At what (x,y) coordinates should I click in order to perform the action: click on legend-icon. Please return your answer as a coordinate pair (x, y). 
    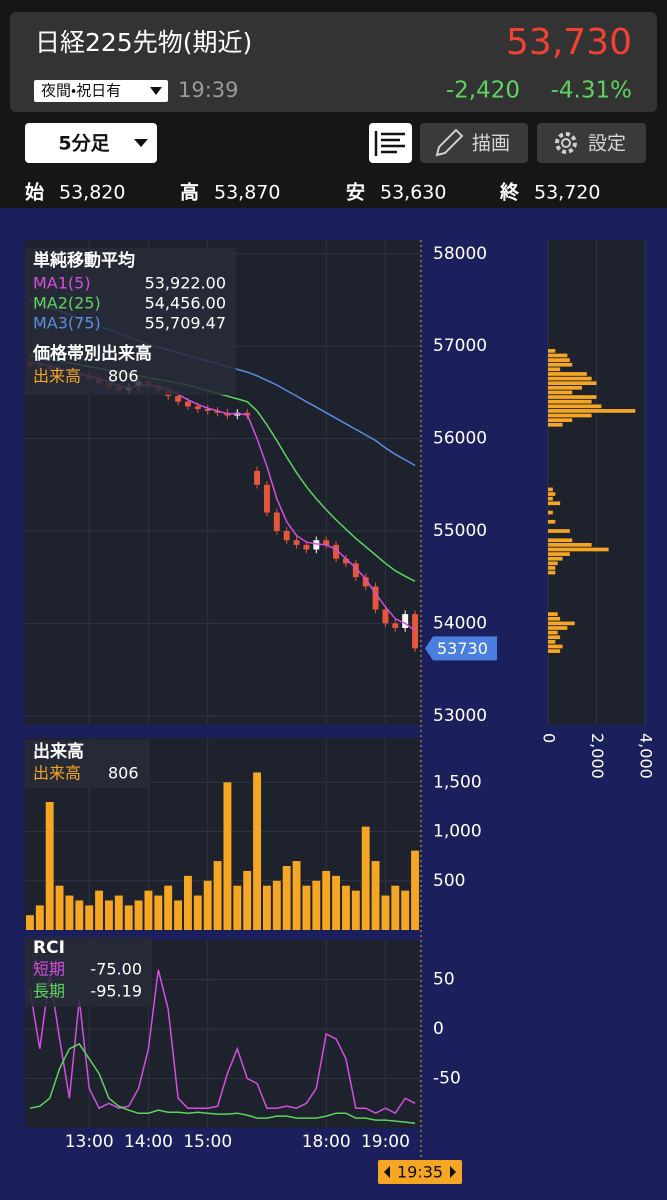
    Looking at the image, I should click on (389, 143).